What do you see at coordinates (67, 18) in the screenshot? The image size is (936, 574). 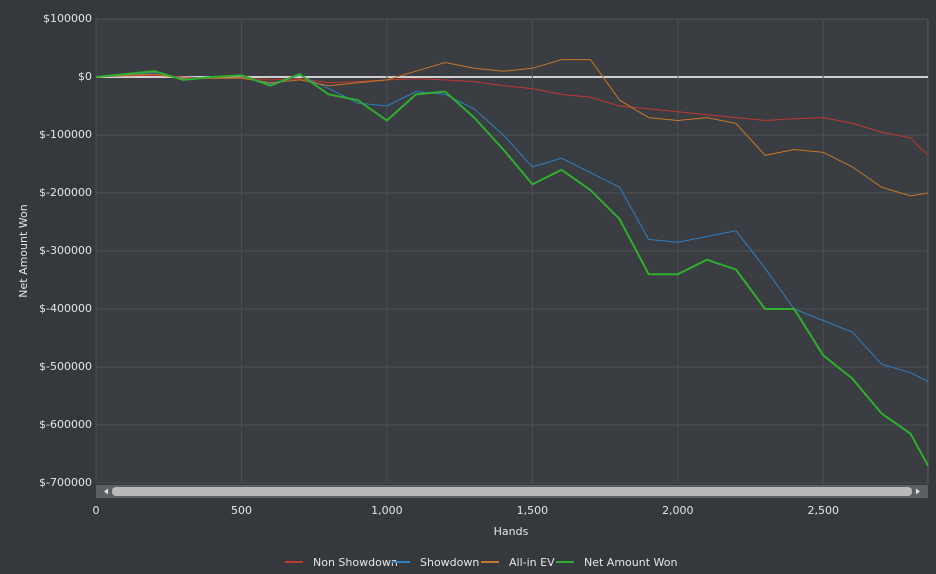 I see `y-tick-label: $100000` at bounding box center [67, 18].